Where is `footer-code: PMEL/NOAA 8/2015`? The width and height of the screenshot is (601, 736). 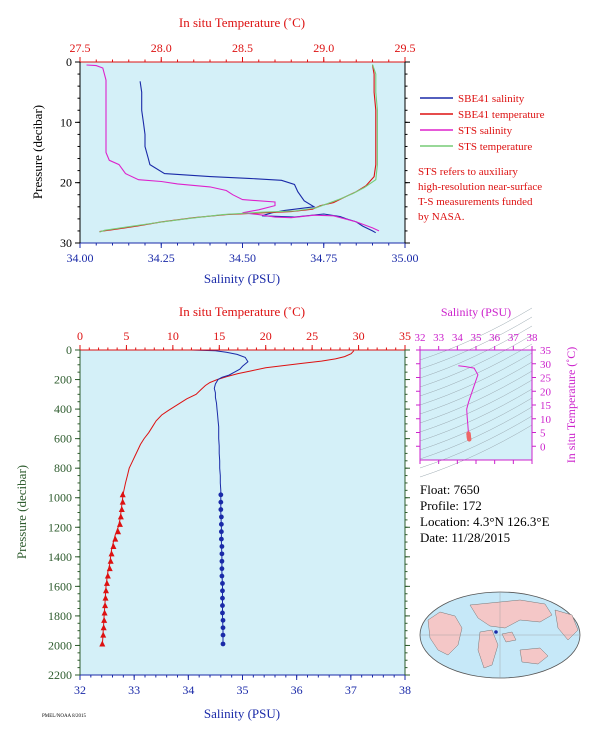 footer-code: PMEL/NOAA 8/2015 is located at coordinates (64, 716).